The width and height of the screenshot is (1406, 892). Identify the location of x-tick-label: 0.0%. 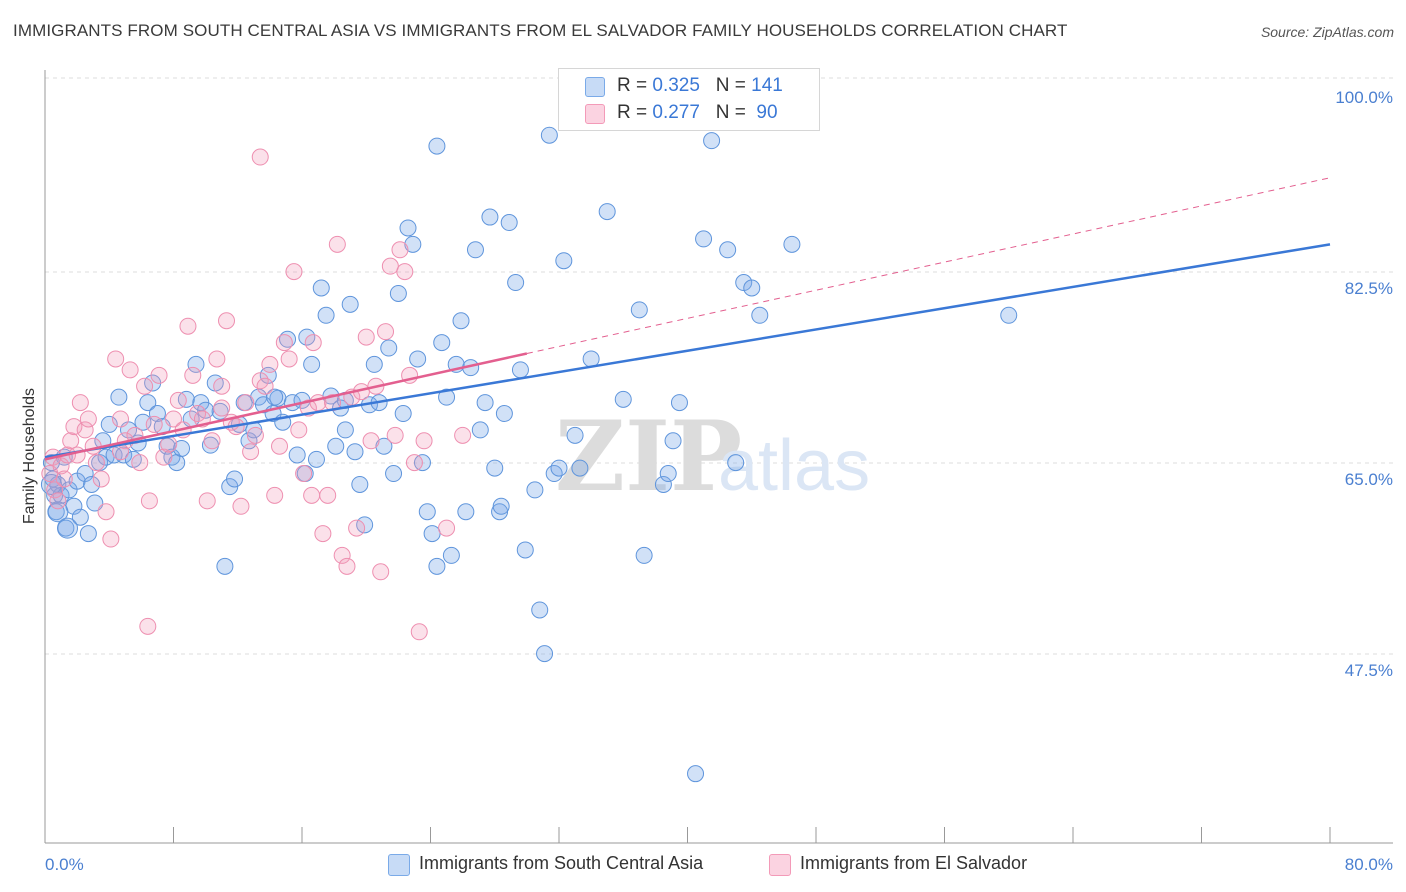
(64, 864).